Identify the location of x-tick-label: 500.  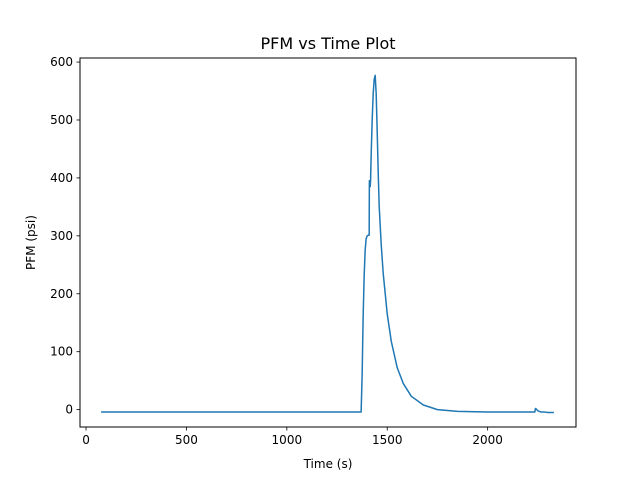
(186, 440).